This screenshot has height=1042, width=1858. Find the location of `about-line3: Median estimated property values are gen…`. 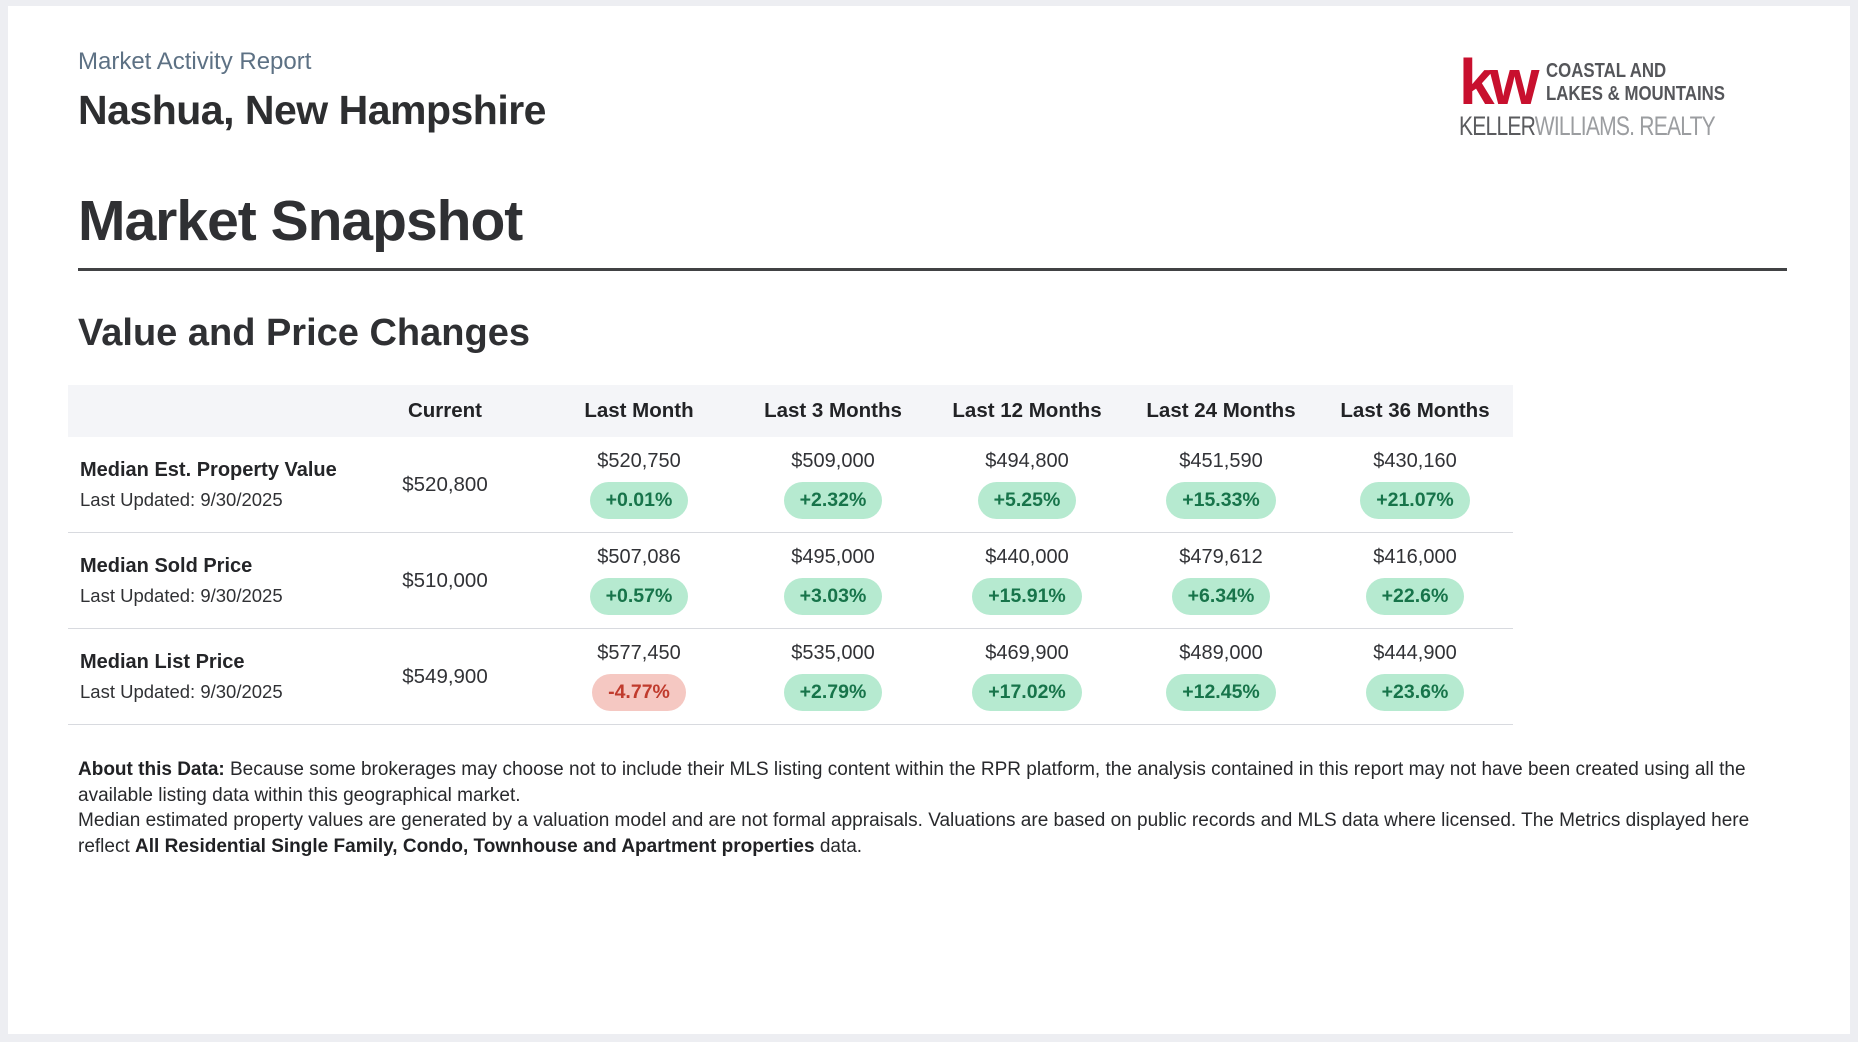

about-line3: Median estimated property values are gen… is located at coordinates (914, 820).